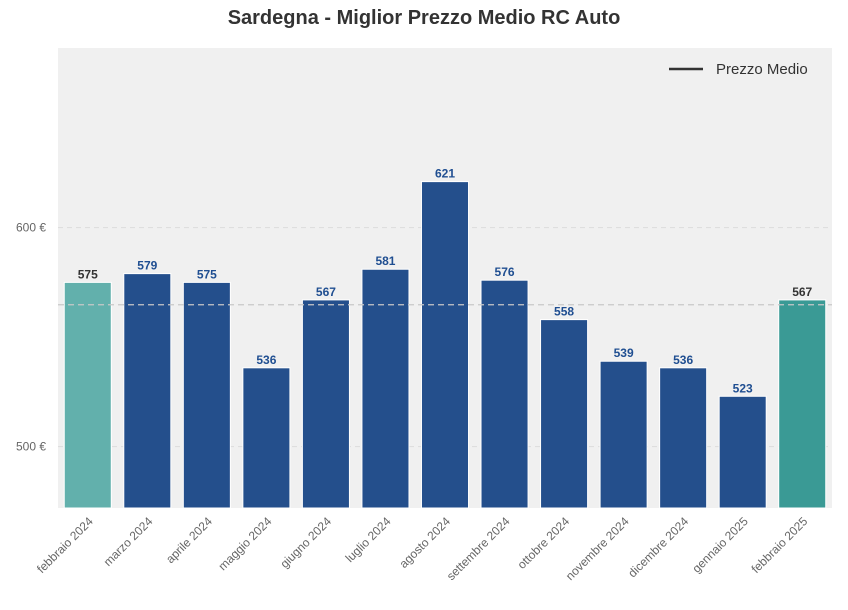 The height and width of the screenshot is (610, 848). Describe the element at coordinates (305, 542) in the screenshot. I see `x-tick-label: giugno 2024` at that location.